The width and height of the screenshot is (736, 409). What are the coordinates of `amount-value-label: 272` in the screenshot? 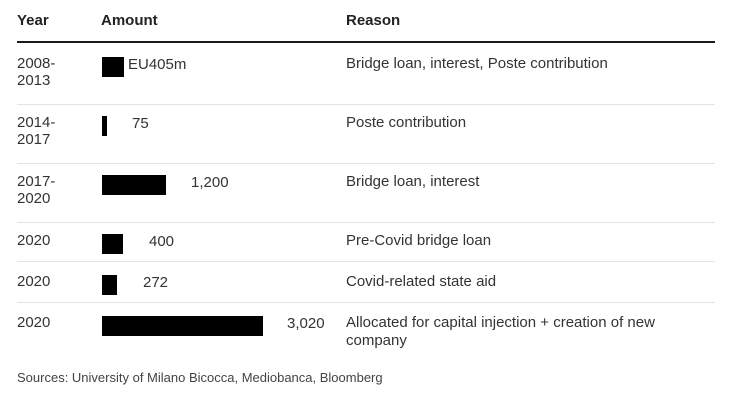 It's located at (156, 282).